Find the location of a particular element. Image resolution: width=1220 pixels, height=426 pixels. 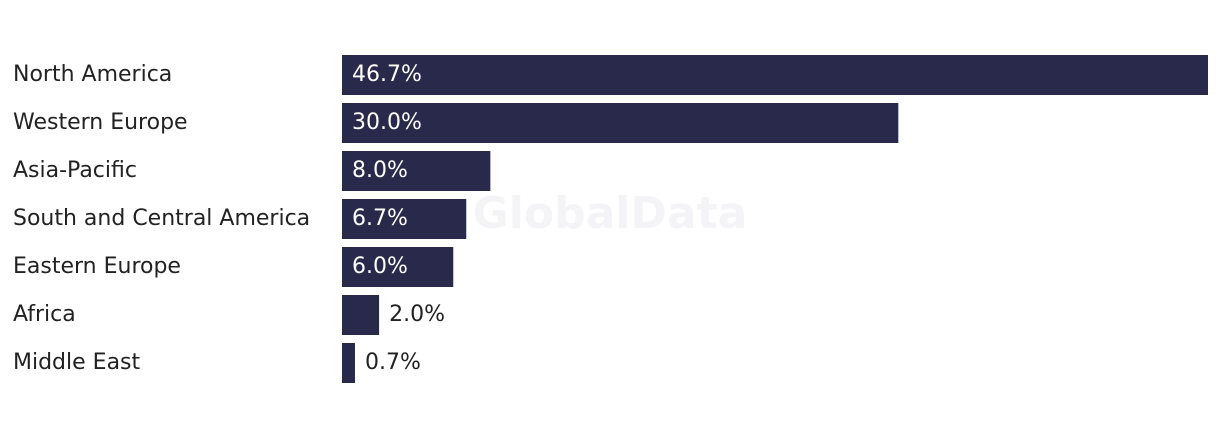

value-label: 46.7% is located at coordinates (387, 74).